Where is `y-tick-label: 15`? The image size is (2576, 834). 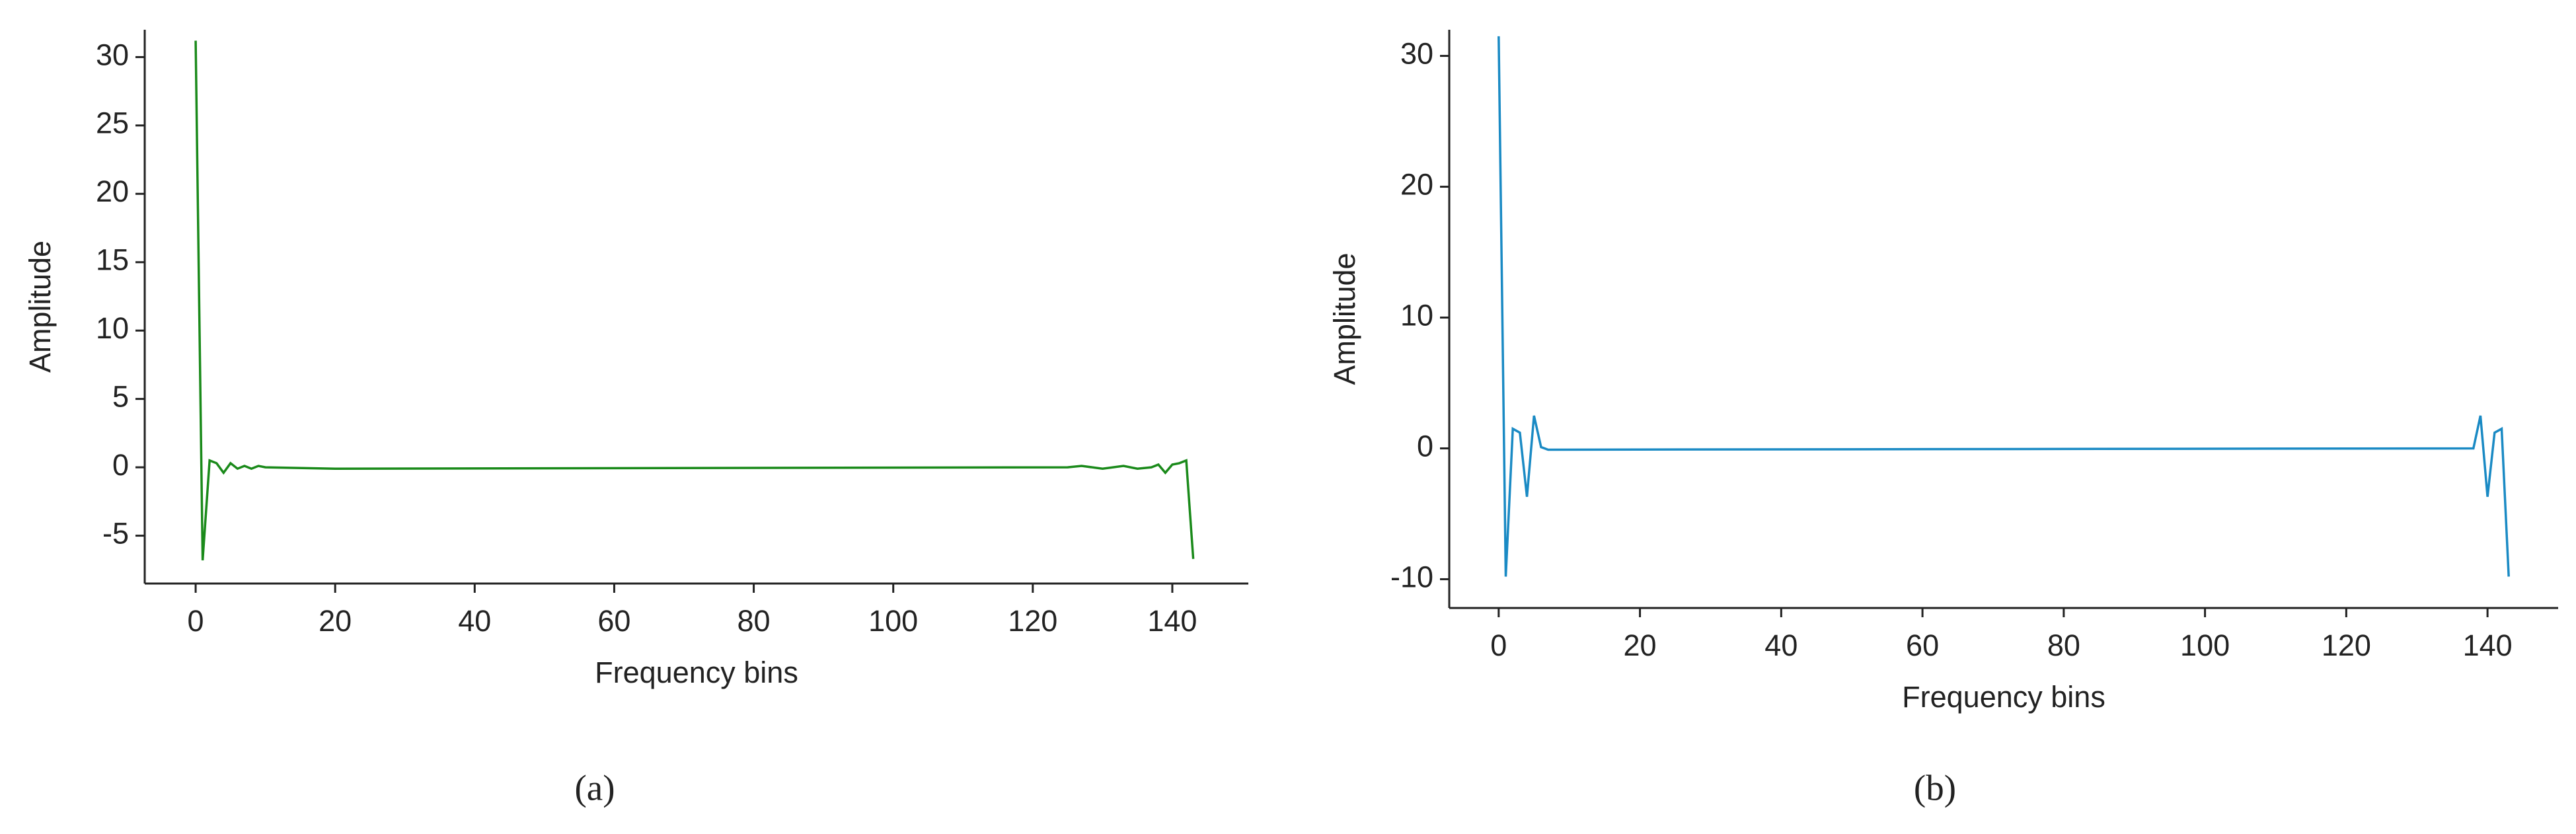 y-tick-label: 15 is located at coordinates (112, 260).